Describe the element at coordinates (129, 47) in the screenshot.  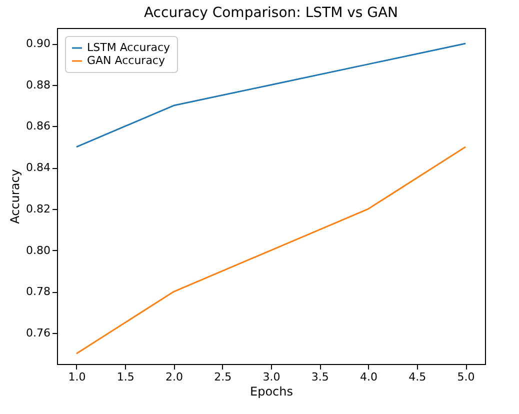
I see `legend-label: LSTM Accuracy` at that location.